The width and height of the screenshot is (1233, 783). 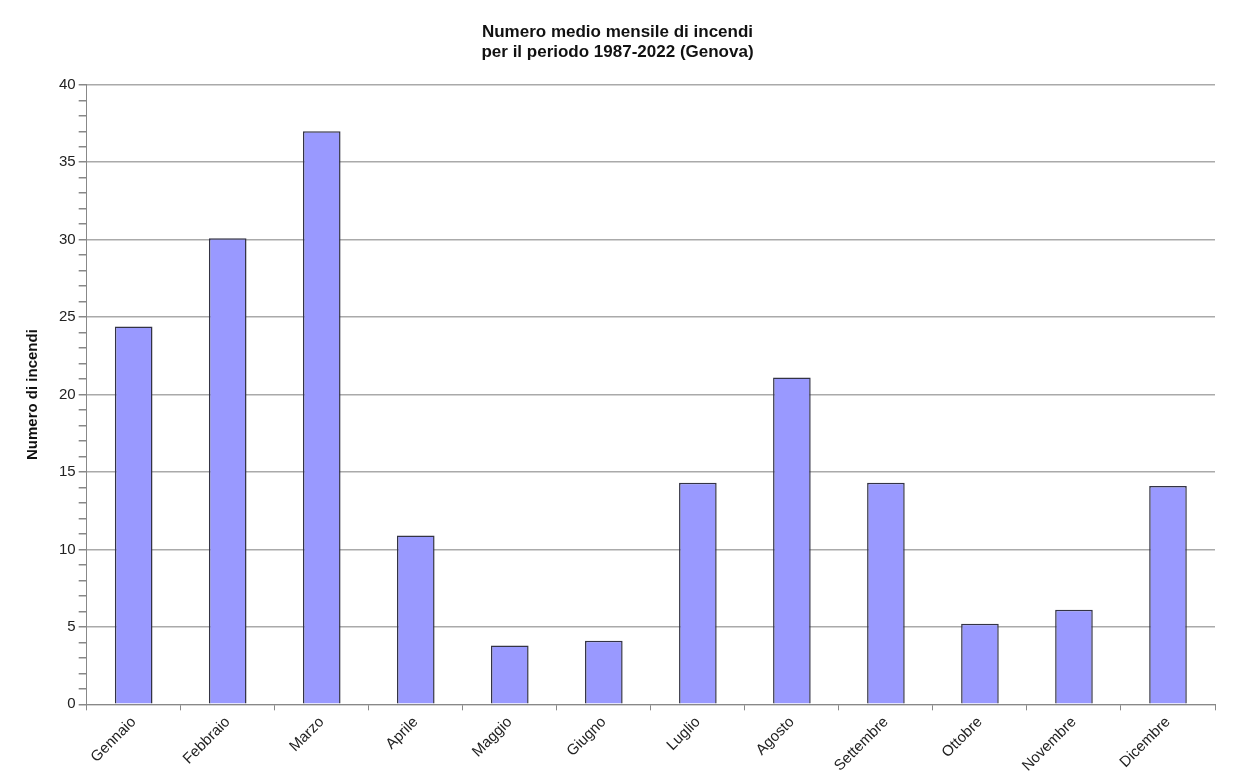 What do you see at coordinates (617, 41) in the screenshot?
I see `chart-title: Numero medio mensile di incendi per il periodo 1987-2022 (Genova)` at bounding box center [617, 41].